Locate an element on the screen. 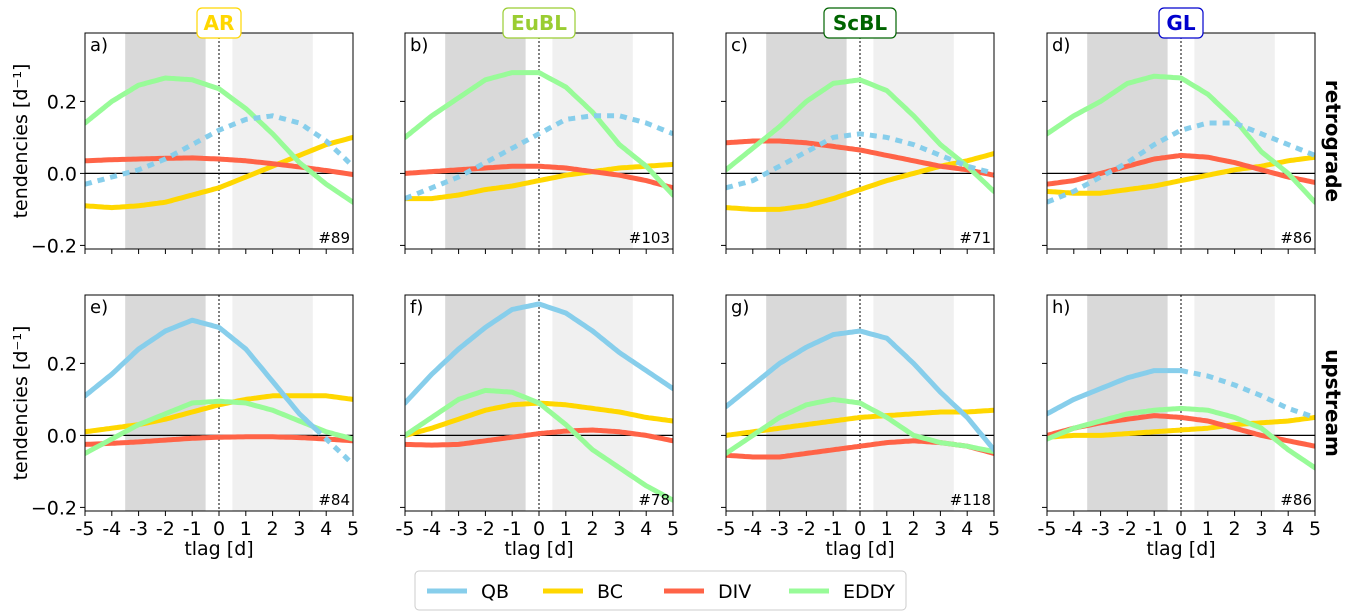 This screenshot has height=611, width=1348. legend-label: BC is located at coordinates (610, 592).